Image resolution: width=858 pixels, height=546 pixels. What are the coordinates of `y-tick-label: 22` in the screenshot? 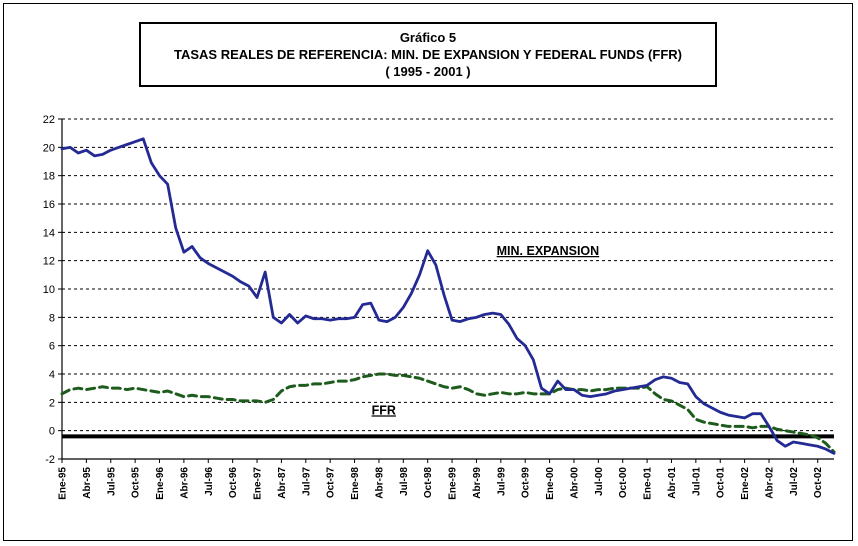 It's located at (49, 120).